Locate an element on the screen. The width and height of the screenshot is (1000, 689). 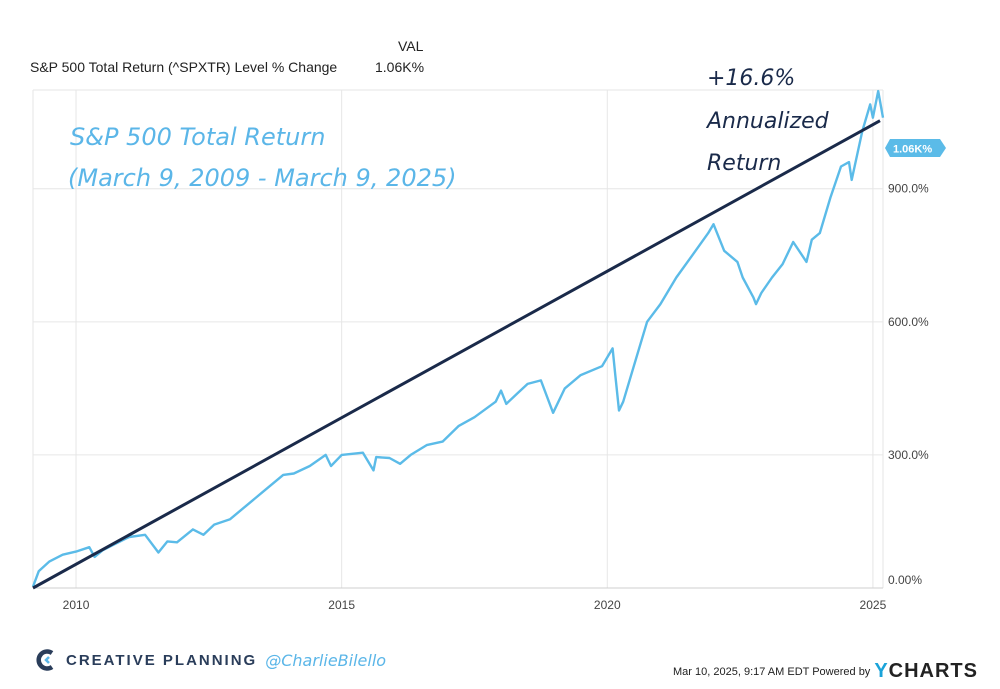
timestamp-text: Mar 10, 2025, 9:17 AM EDT Powered by is located at coordinates (772, 671).